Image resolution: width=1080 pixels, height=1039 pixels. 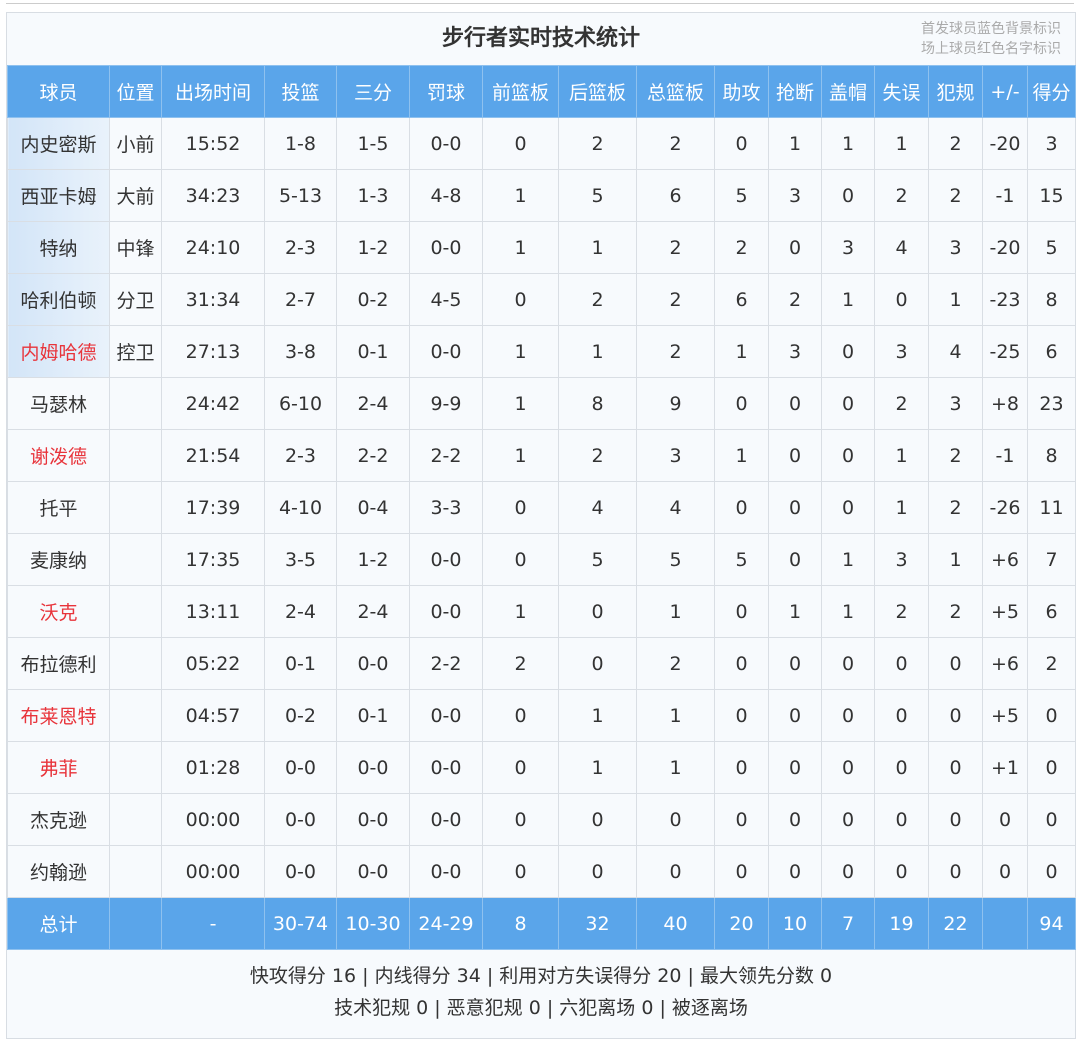 What do you see at coordinates (901, 923) in the screenshot?
I see `totals-cell: 19` at bounding box center [901, 923].